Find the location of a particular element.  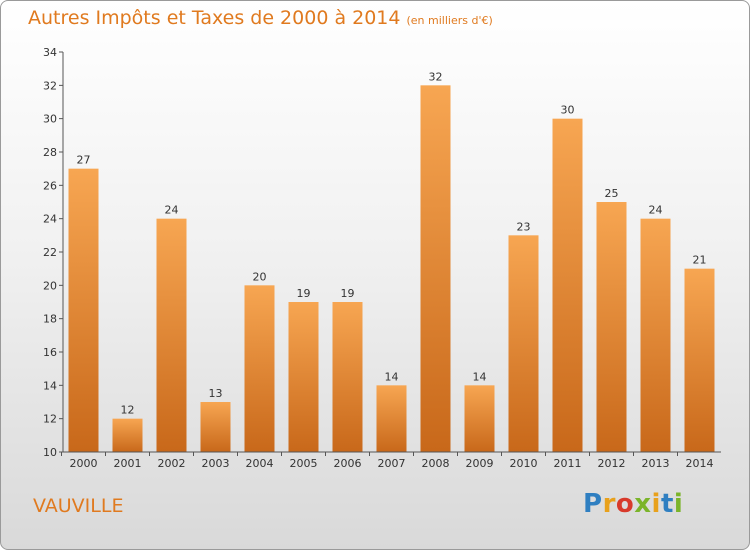

bar-2004 is located at coordinates (259, 368).